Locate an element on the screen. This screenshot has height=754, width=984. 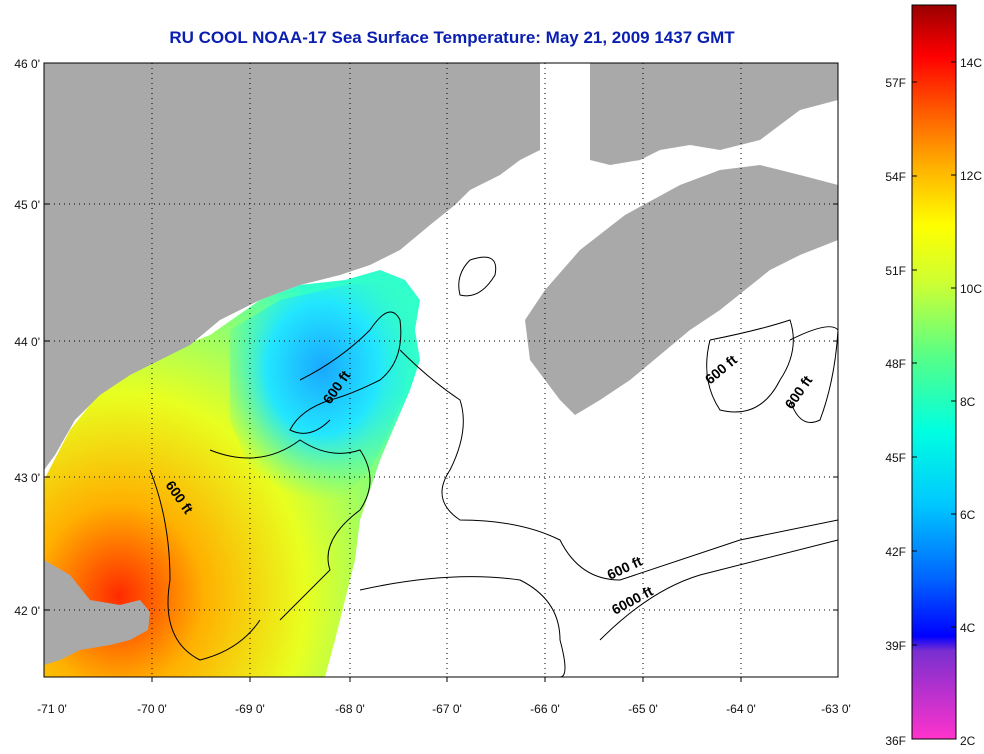
colorbar-f-label: 36F is located at coordinates (895, 741).